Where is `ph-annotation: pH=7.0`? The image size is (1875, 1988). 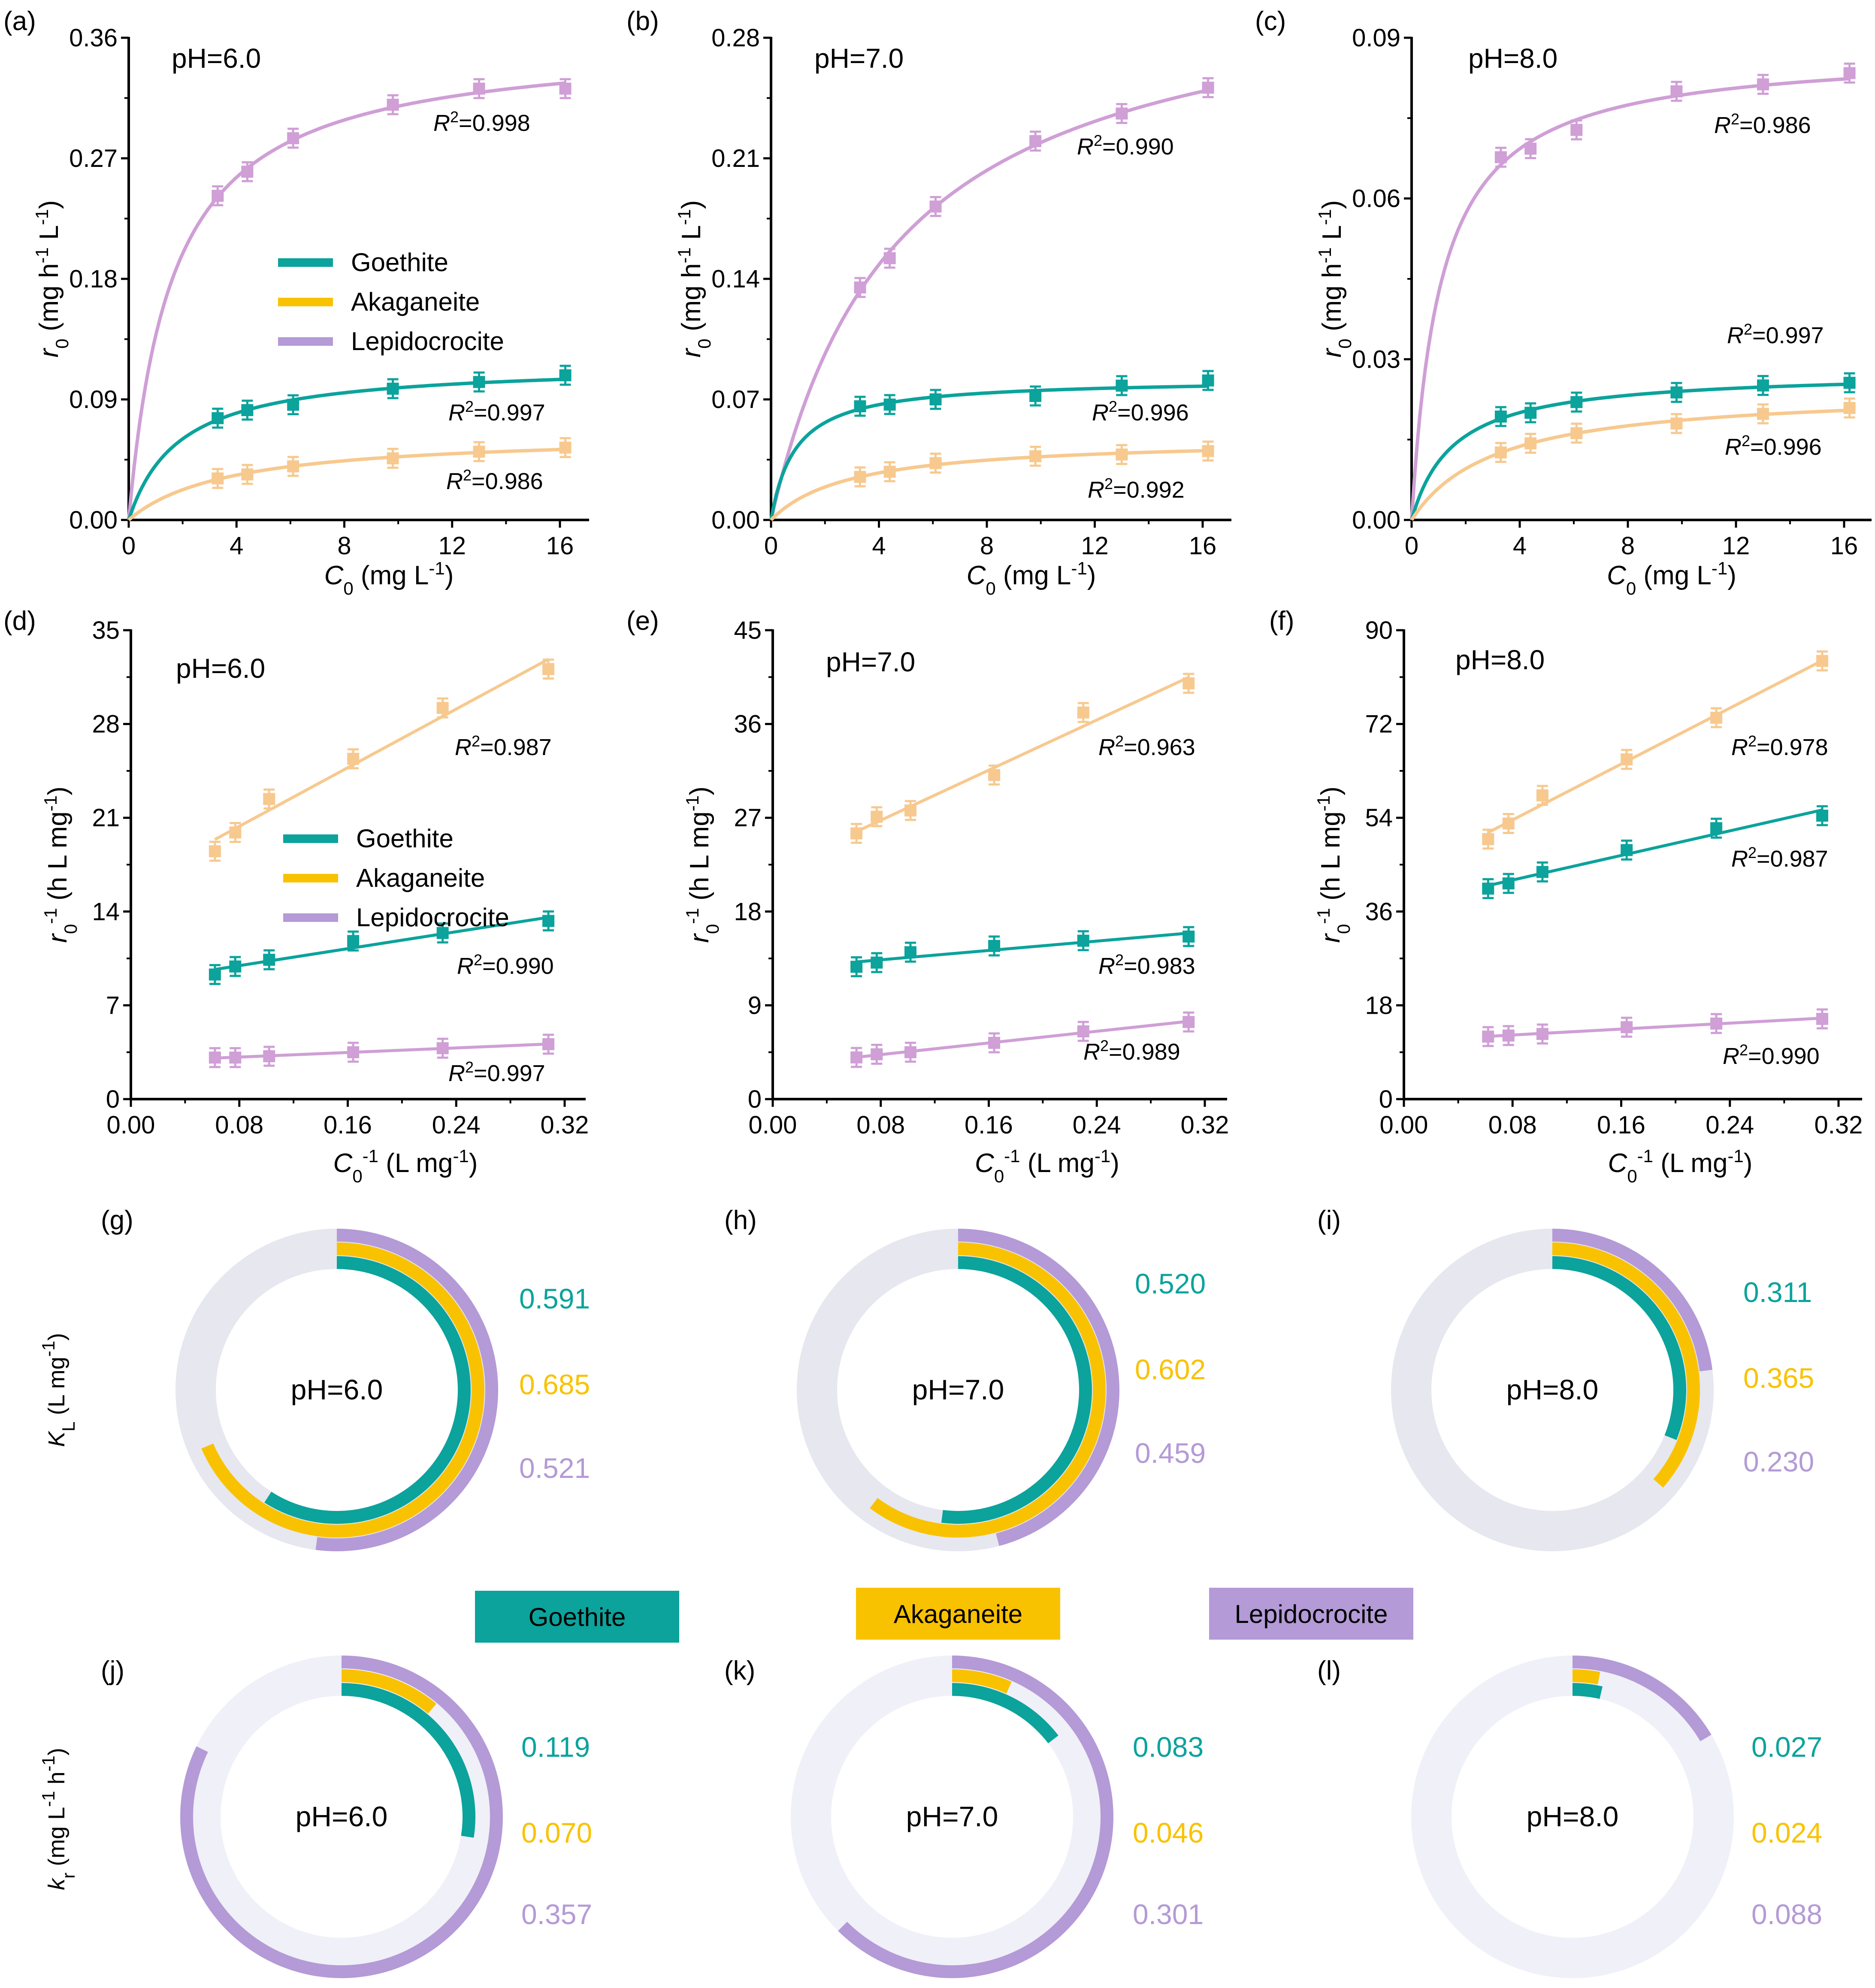
ph-annotation: pH=7.0 is located at coordinates (859, 58).